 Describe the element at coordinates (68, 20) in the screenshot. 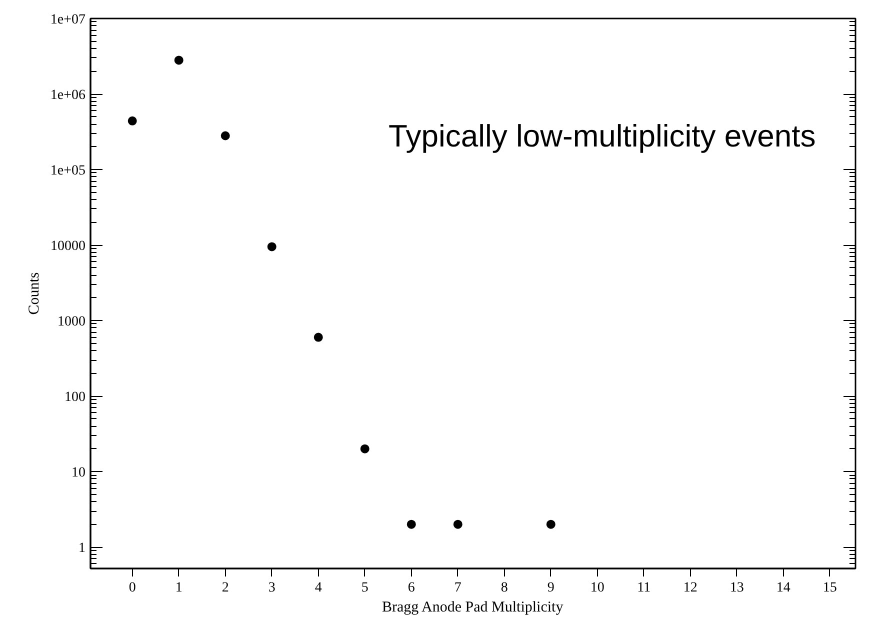

I see `y-tick-label: 1e+07` at that location.